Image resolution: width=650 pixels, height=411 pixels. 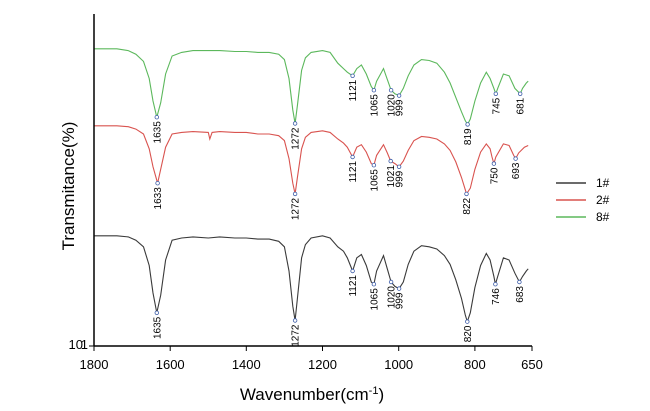 I want to click on x-axis-title: Wavenumber(cm-1), so click(x=312, y=394).